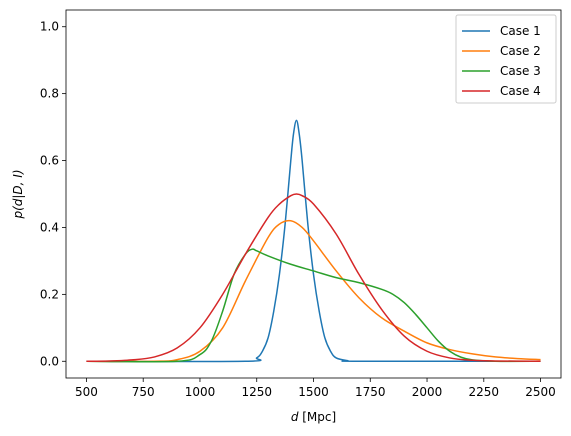  I want to click on y-tick-label: 0.2, so click(49, 294).